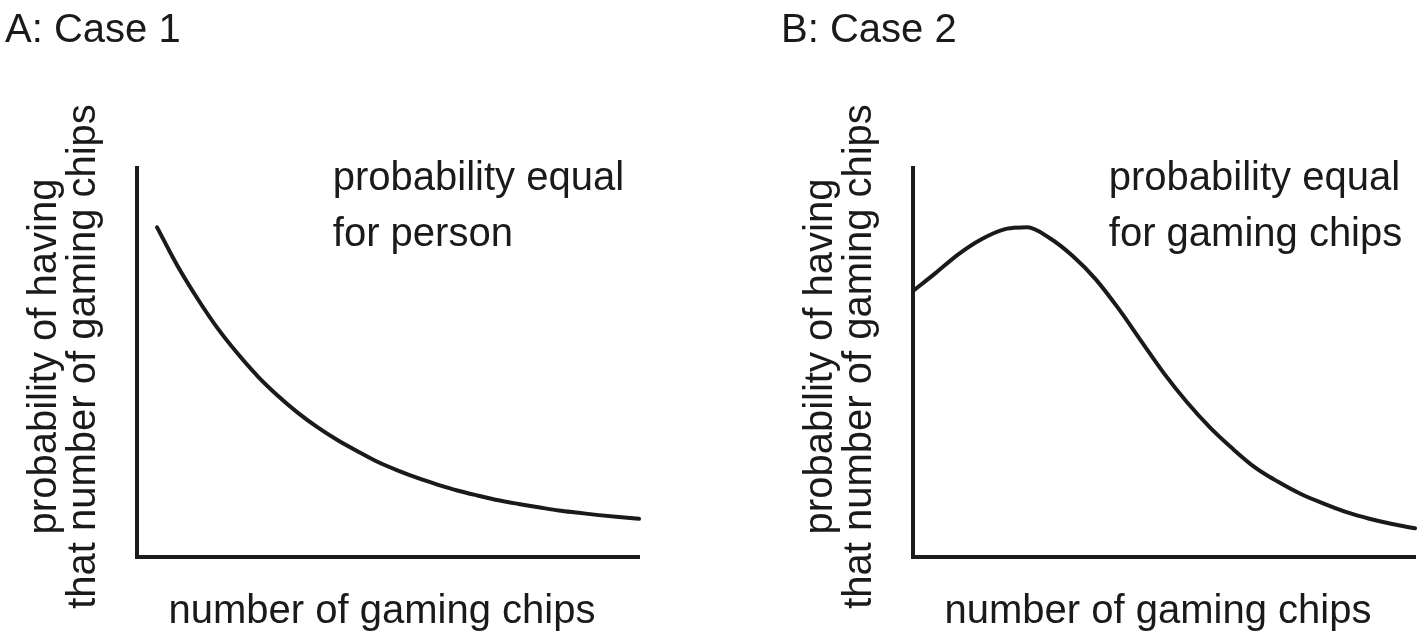 The height and width of the screenshot is (636, 1417). Describe the element at coordinates (93, 28) in the screenshot. I see `chart-title: A: Case 1` at that location.